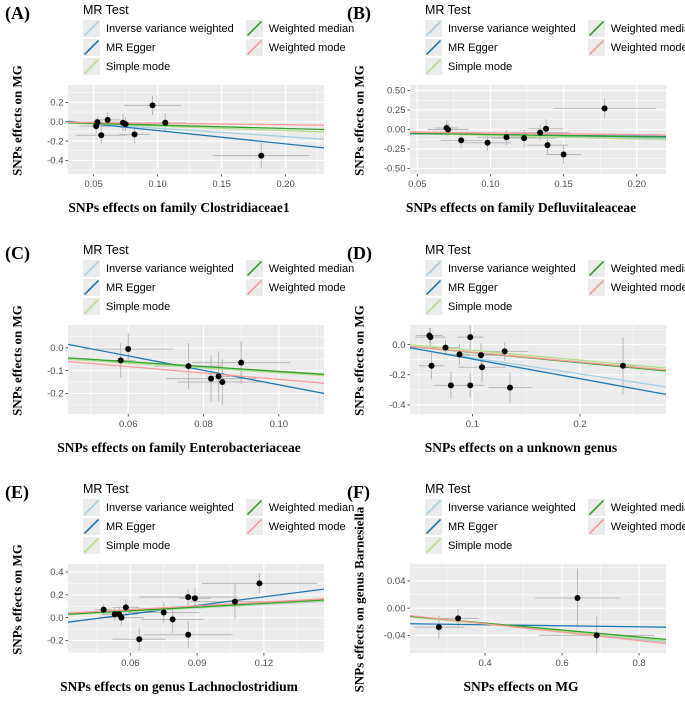 The width and height of the screenshot is (685, 719). I want to click on svg-text: 0.06, so click(128, 424).